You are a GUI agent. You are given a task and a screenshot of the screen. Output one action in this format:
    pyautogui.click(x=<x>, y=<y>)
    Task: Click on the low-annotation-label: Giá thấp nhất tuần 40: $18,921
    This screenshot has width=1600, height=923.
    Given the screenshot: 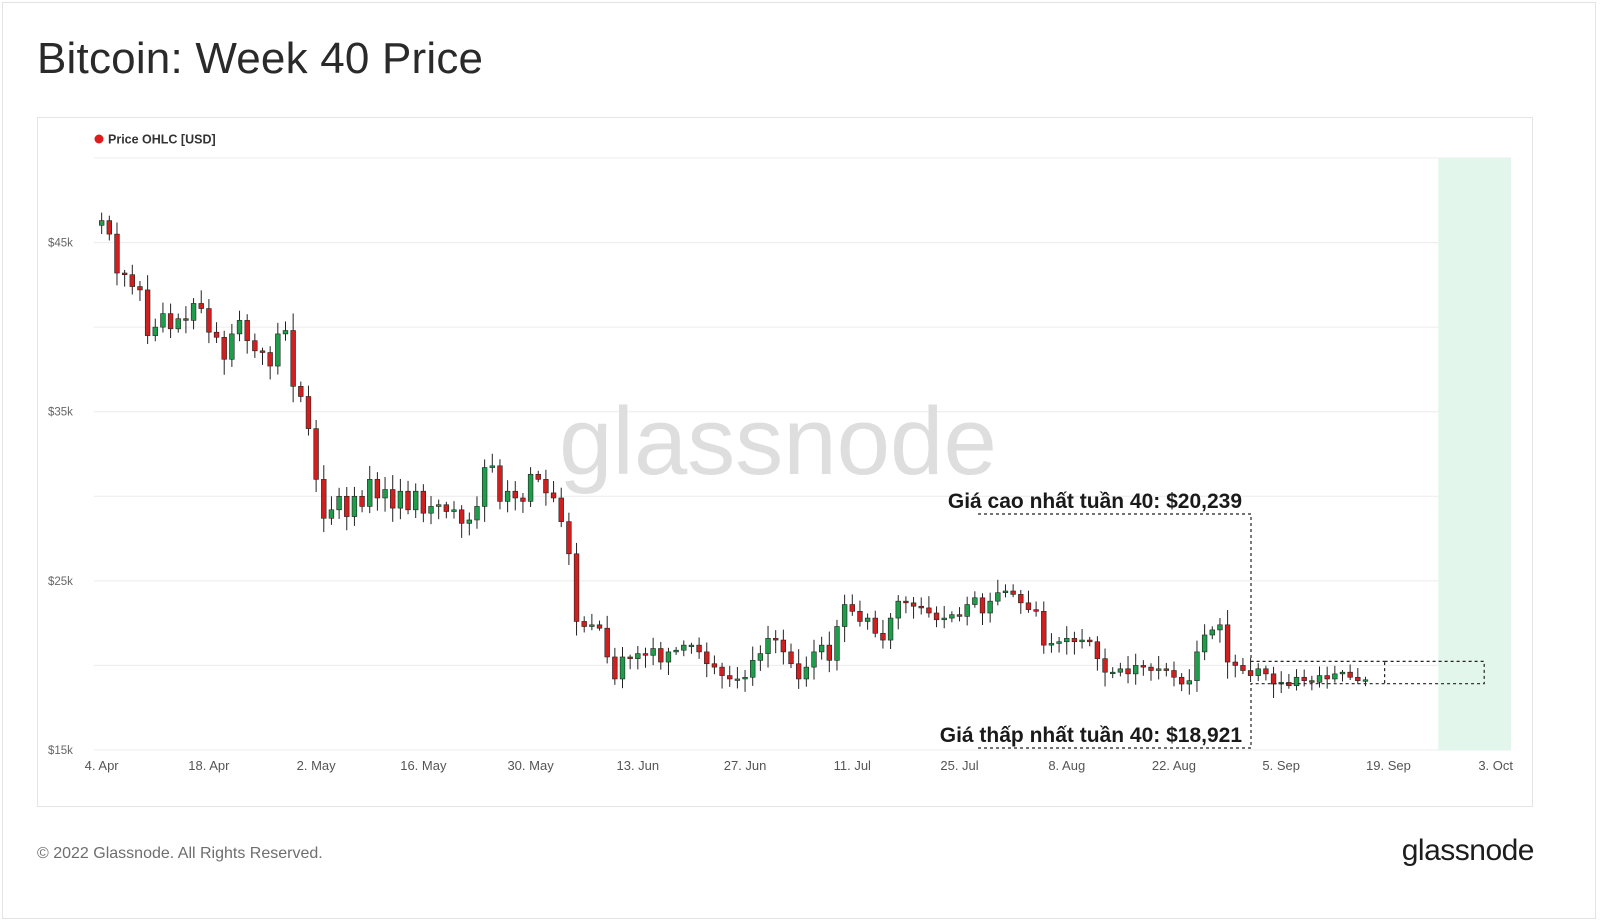 What is the action you would take?
    pyautogui.click(x=1091, y=735)
    